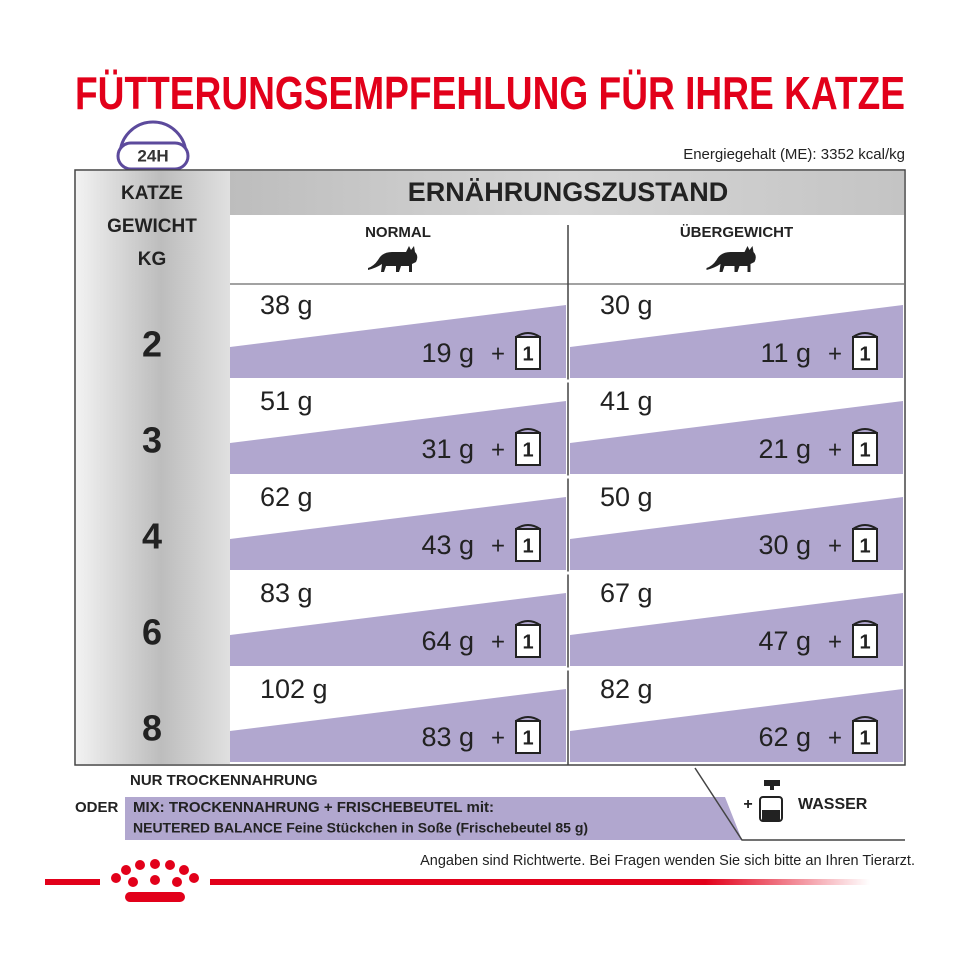  What do you see at coordinates (152, 728) in the screenshot?
I see `weight: 8` at bounding box center [152, 728].